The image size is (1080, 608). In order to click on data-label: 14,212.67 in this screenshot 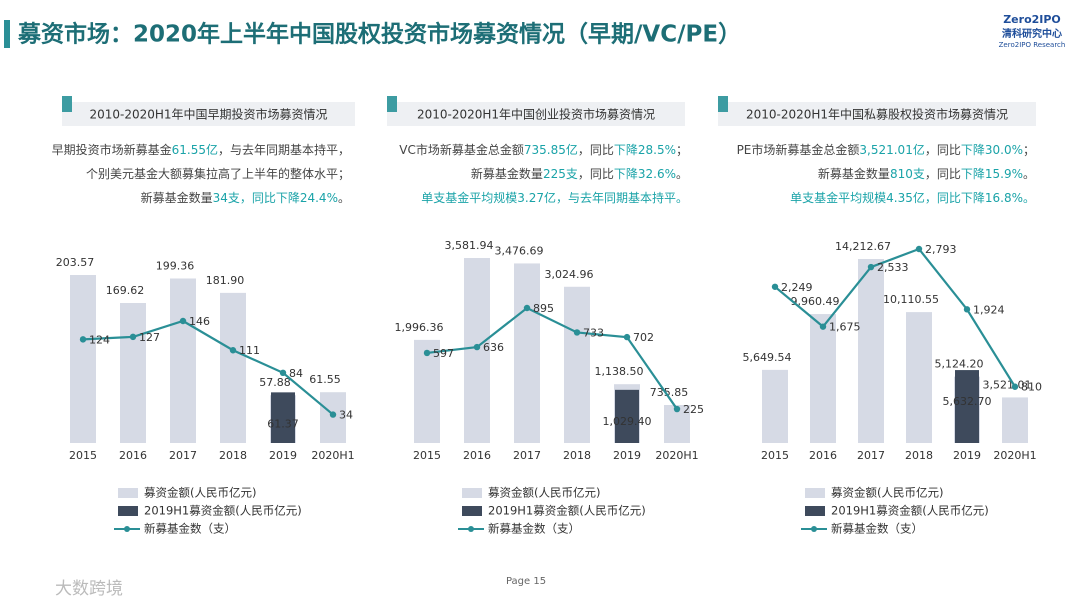, I will do `click(863, 246)`.